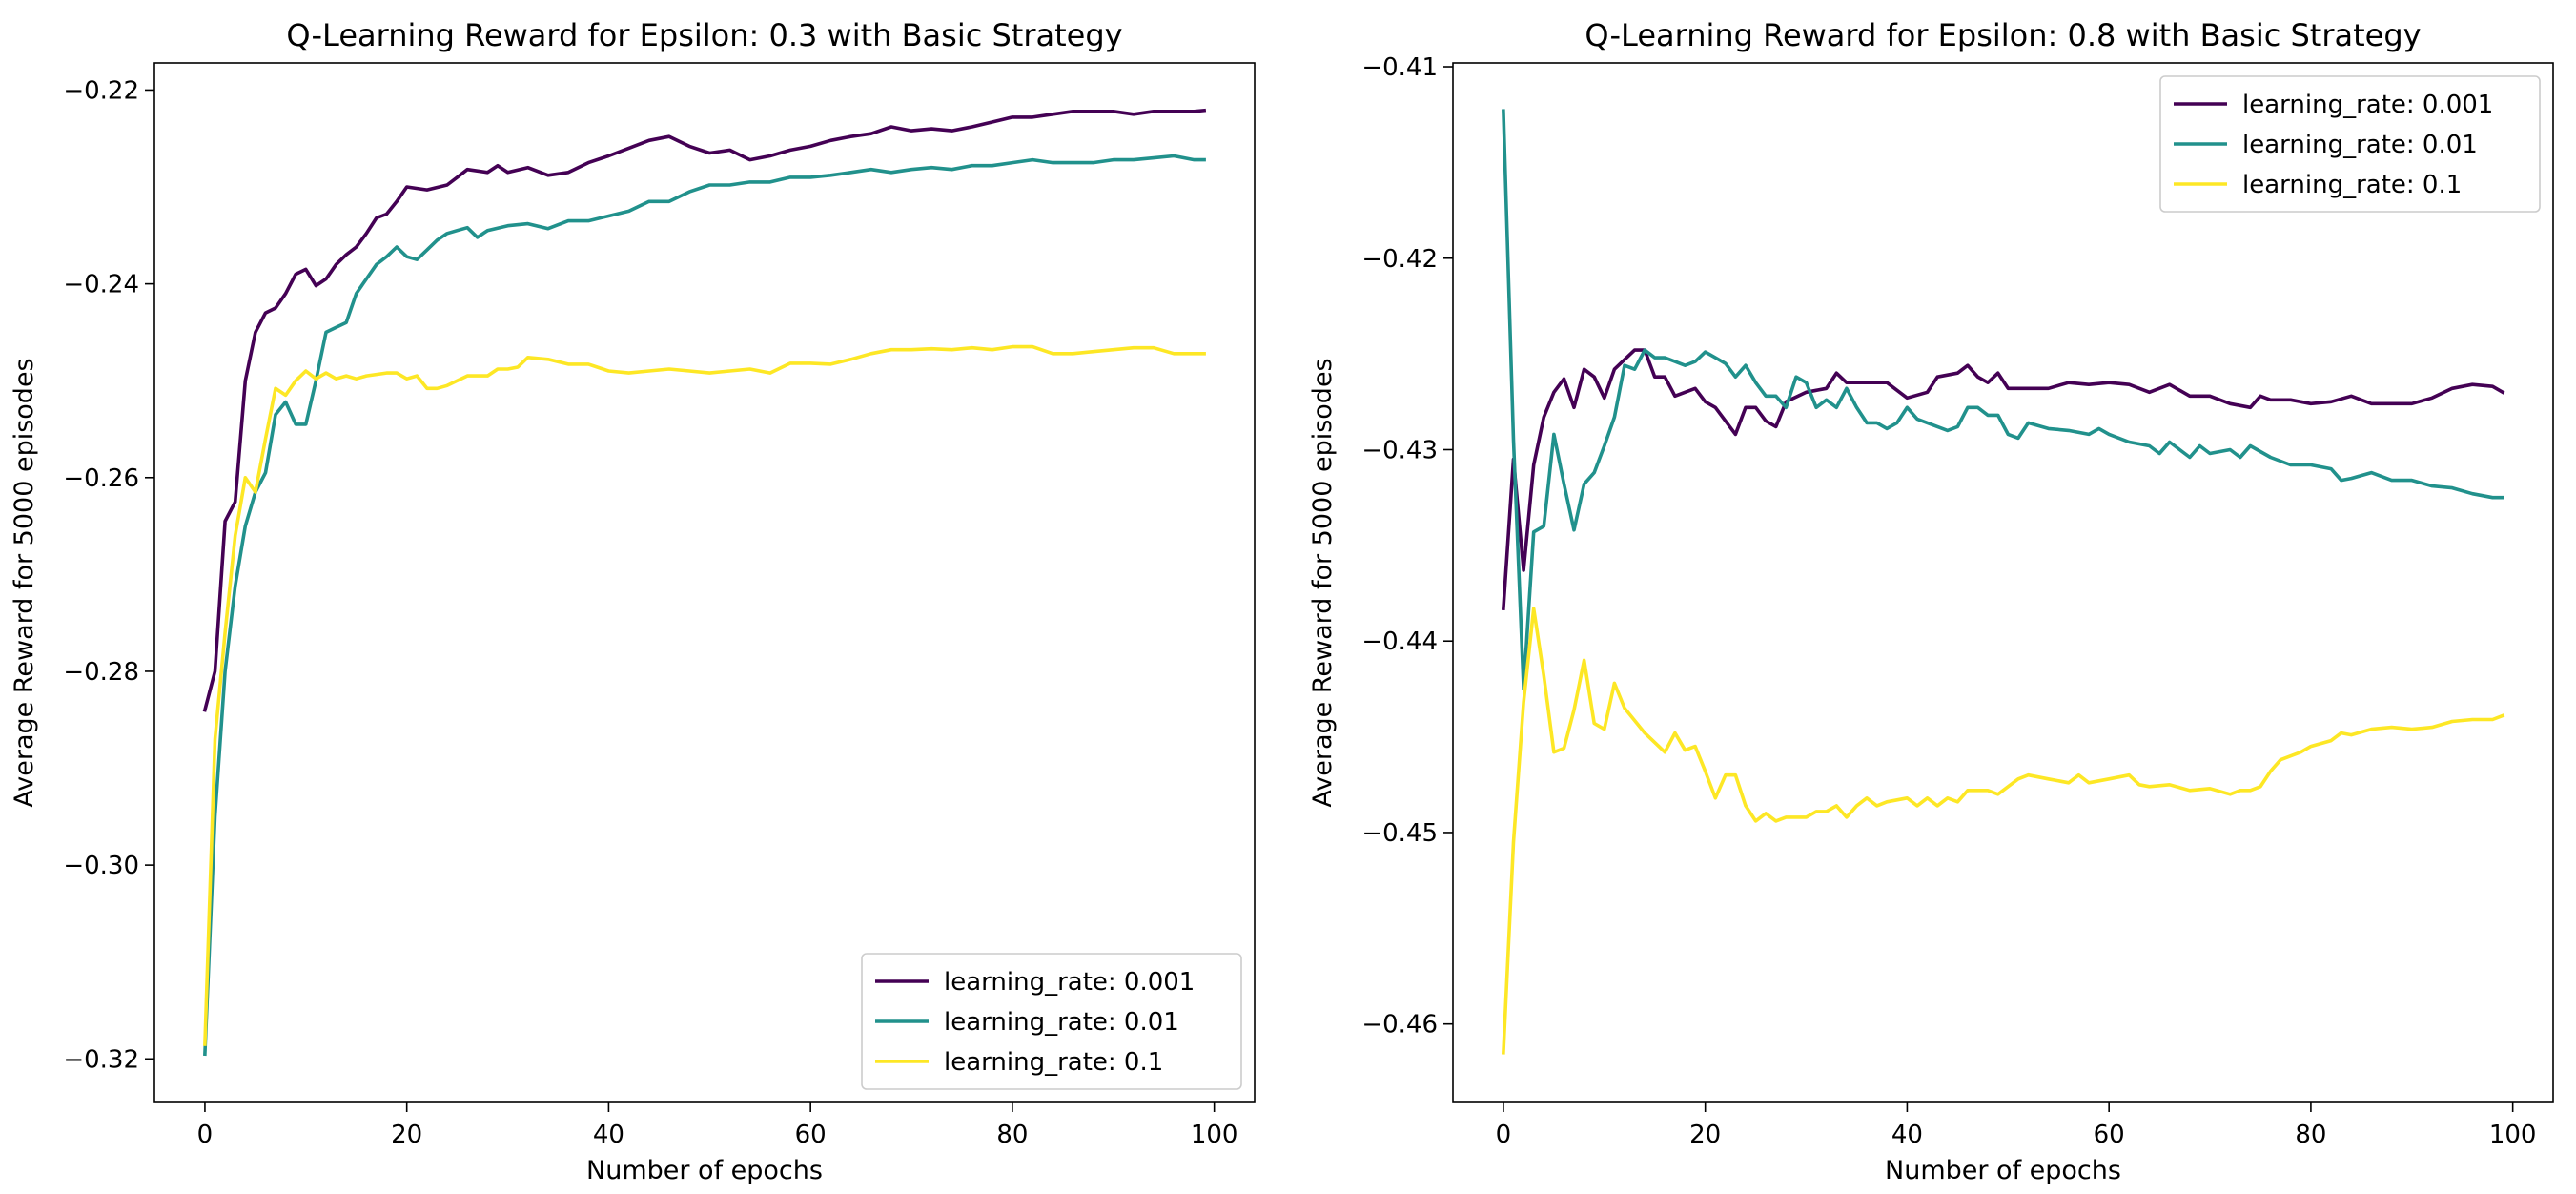 The height and width of the screenshot is (1194, 2576). Describe the element at coordinates (101, 866) in the screenshot. I see `y-tick-label: −0.30` at that location.